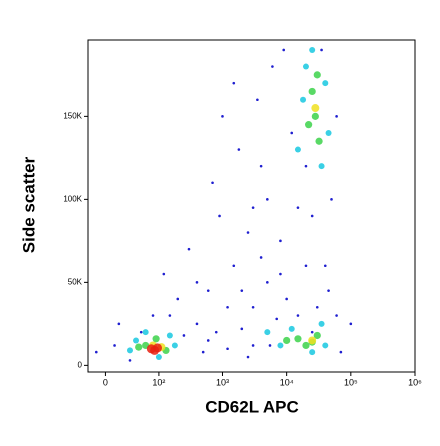 Image resolution: width=440 pixels, height=446 pixels. Describe the element at coordinates (158, 382) in the screenshot. I see `x-tick-label: 10²` at that location.